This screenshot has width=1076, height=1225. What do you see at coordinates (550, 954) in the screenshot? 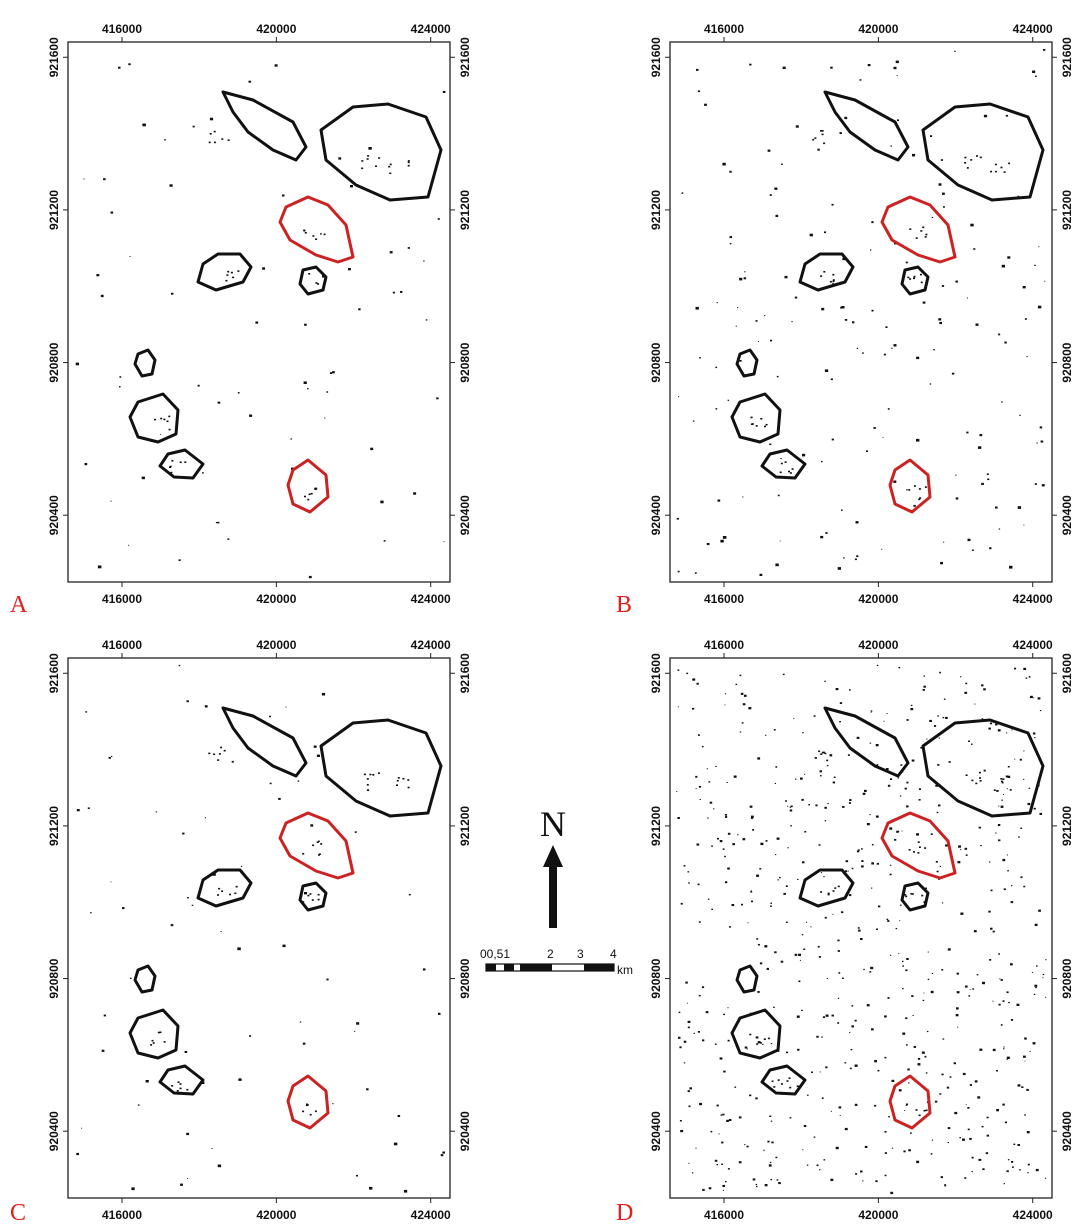
I see `scale-label-2: 2` at bounding box center [550, 954].